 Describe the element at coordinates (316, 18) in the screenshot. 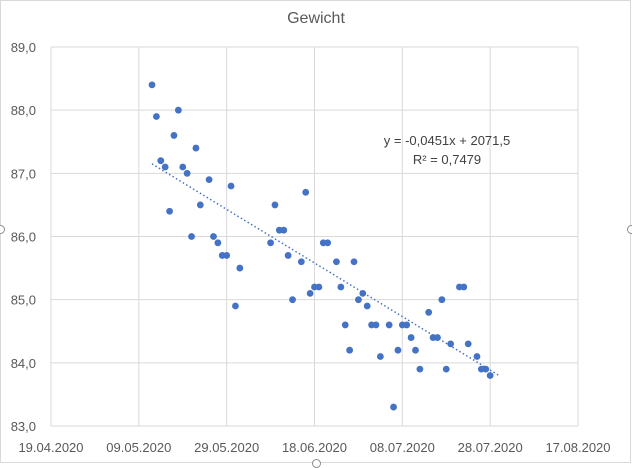

I see `chart-title: Gewicht` at that location.